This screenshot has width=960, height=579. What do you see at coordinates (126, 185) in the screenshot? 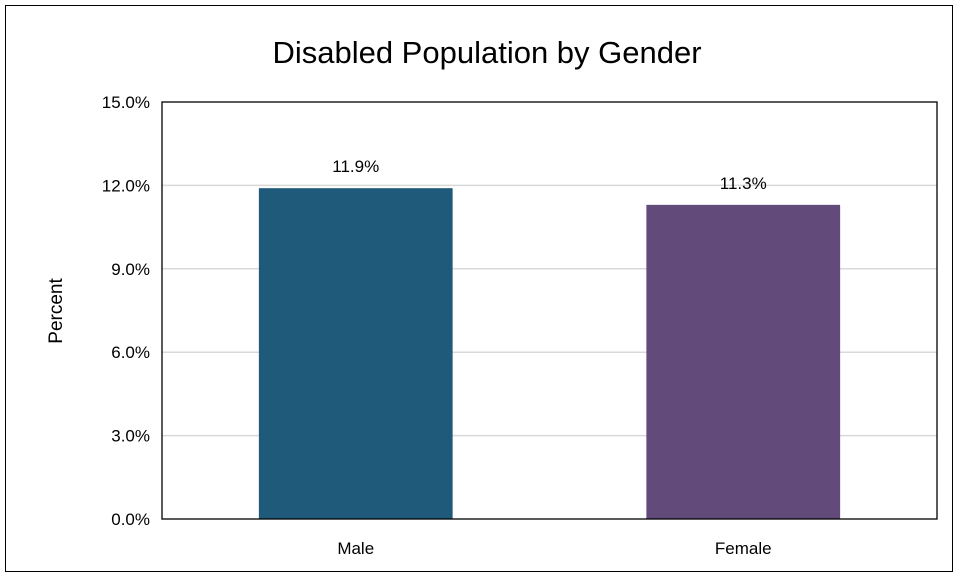
I see `y-tick-label: 12.0%` at bounding box center [126, 185].